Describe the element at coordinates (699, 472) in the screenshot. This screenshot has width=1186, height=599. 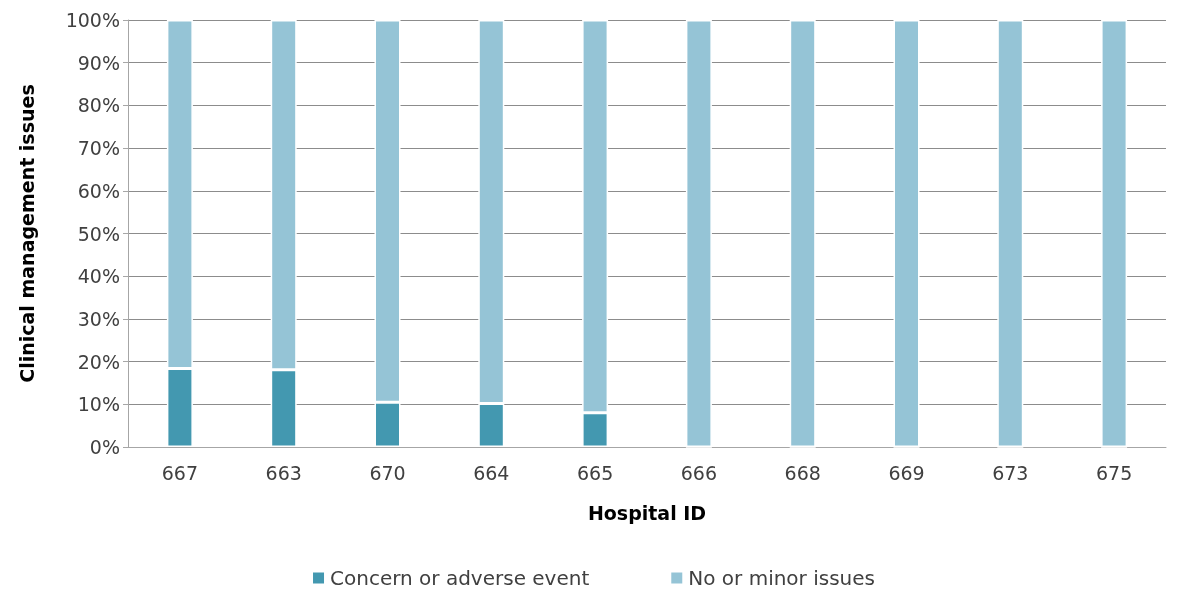
I see `x-tick-label: 666` at that location.